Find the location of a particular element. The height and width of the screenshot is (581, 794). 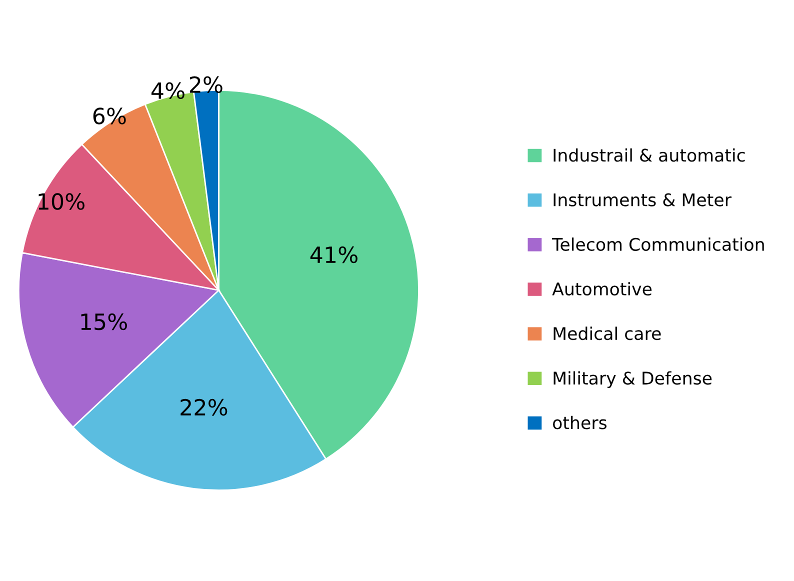

legend-label: Military & Defense is located at coordinates (633, 379).